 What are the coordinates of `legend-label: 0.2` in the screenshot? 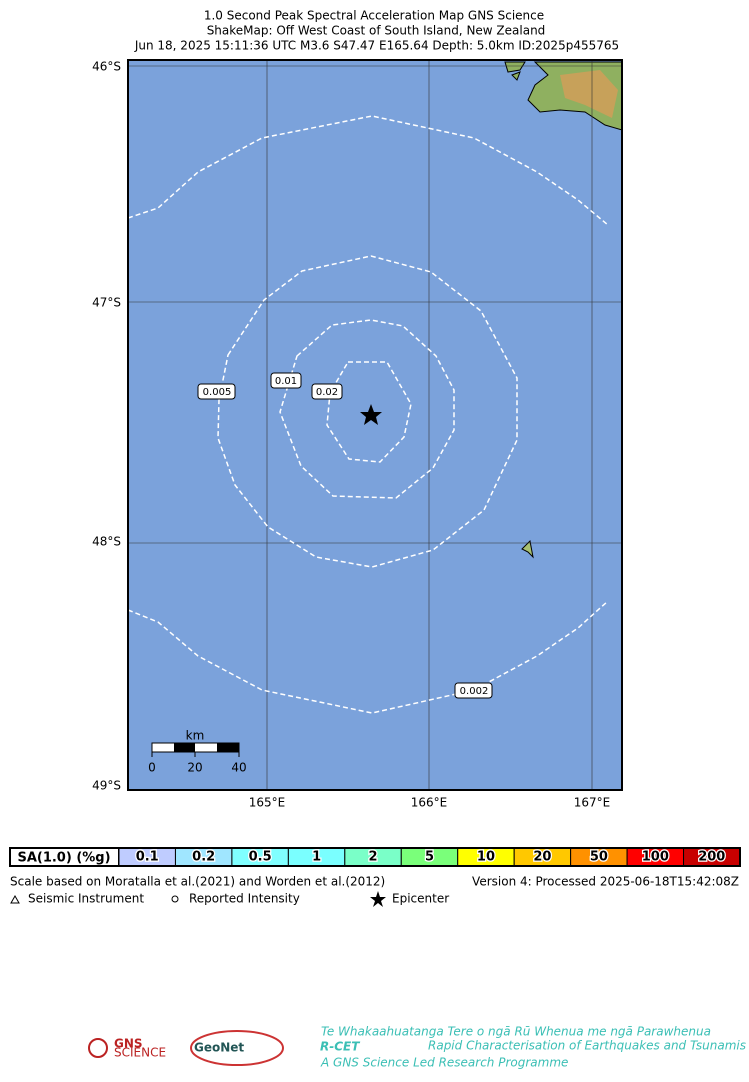 It's located at (203, 857).